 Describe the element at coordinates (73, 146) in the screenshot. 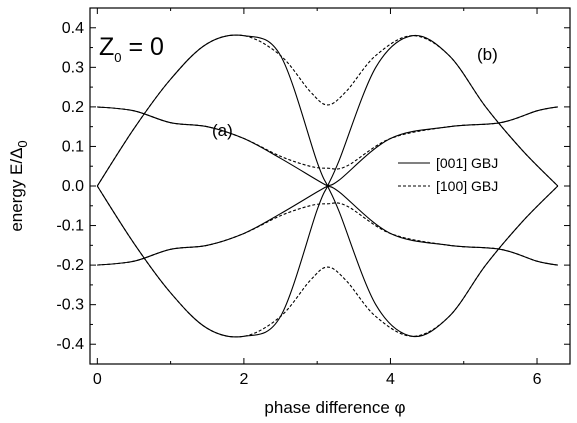

I see `y-tick-label-5: 0.1` at that location.